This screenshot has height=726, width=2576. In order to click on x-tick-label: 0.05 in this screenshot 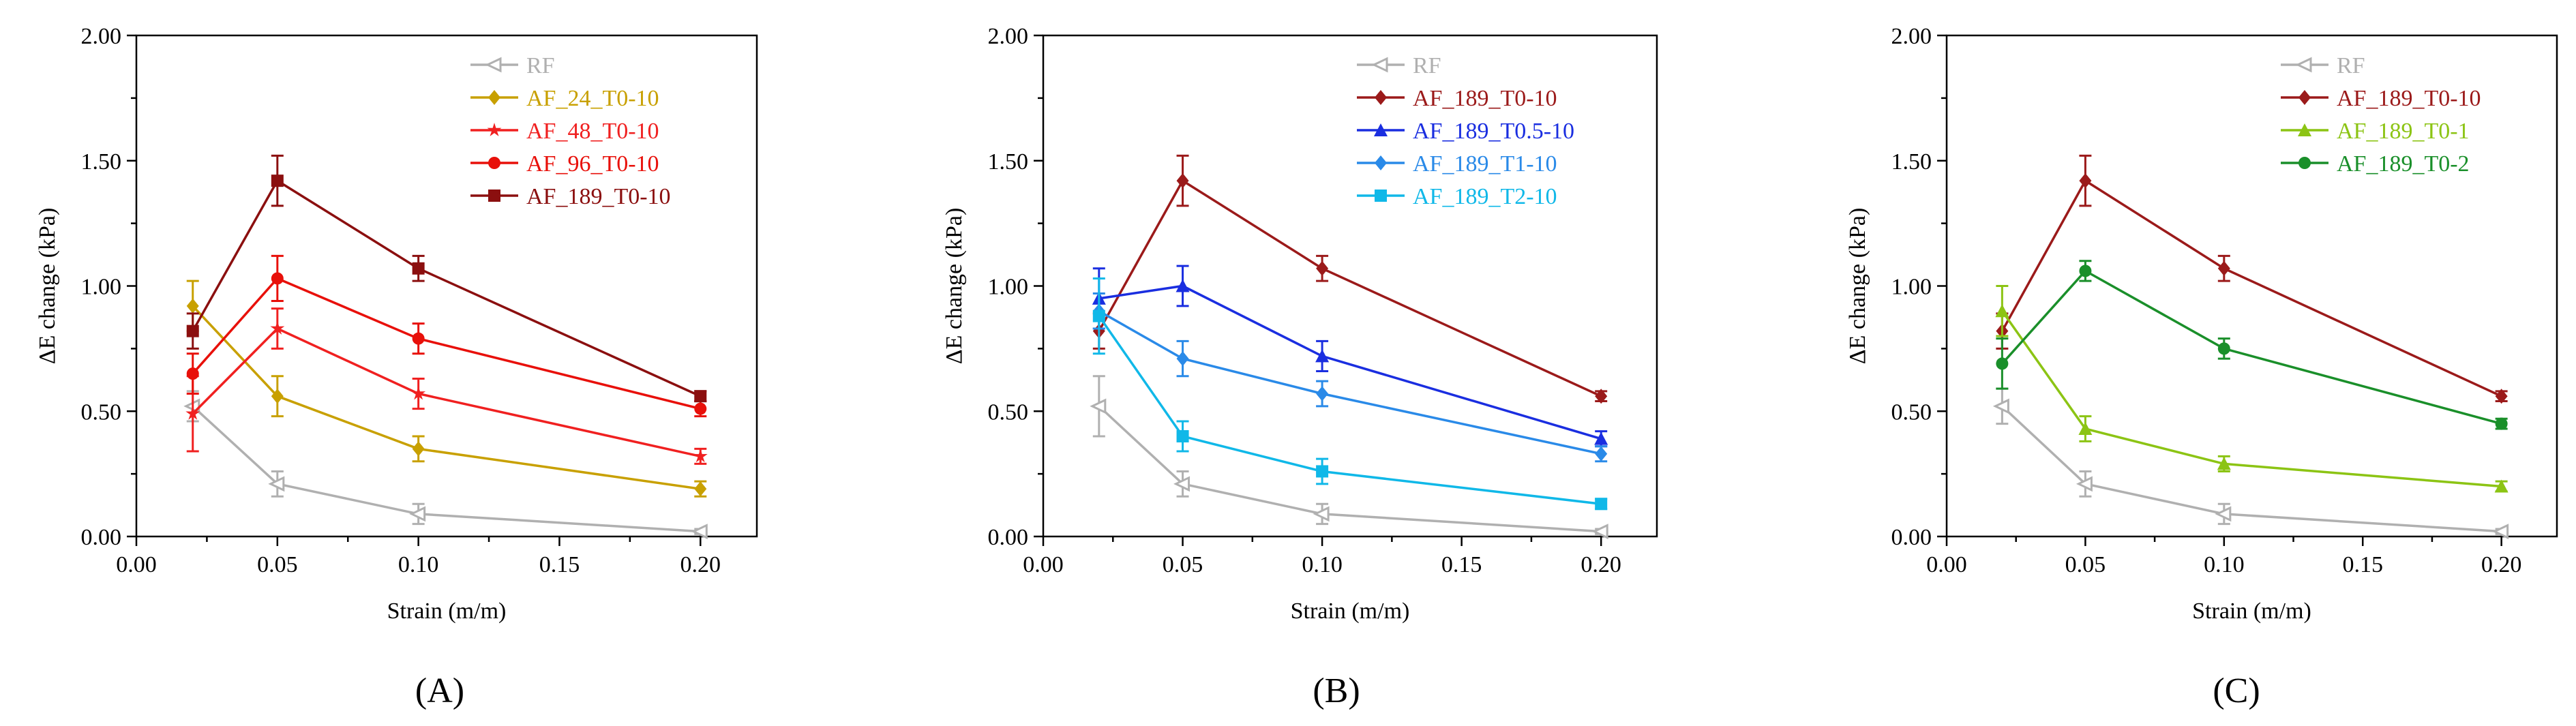, I will do `click(1183, 564)`.